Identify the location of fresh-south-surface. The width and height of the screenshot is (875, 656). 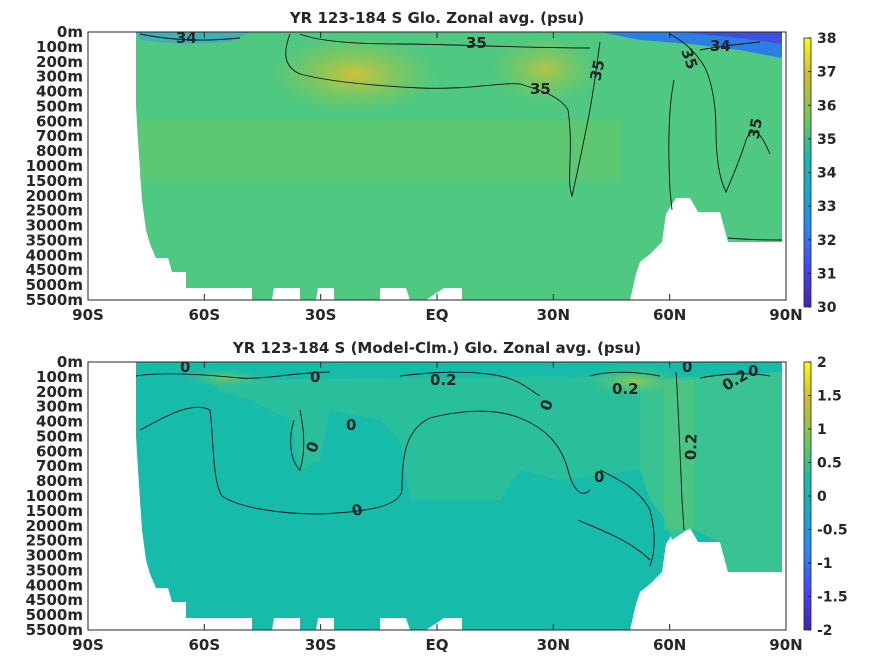
(193, 38).